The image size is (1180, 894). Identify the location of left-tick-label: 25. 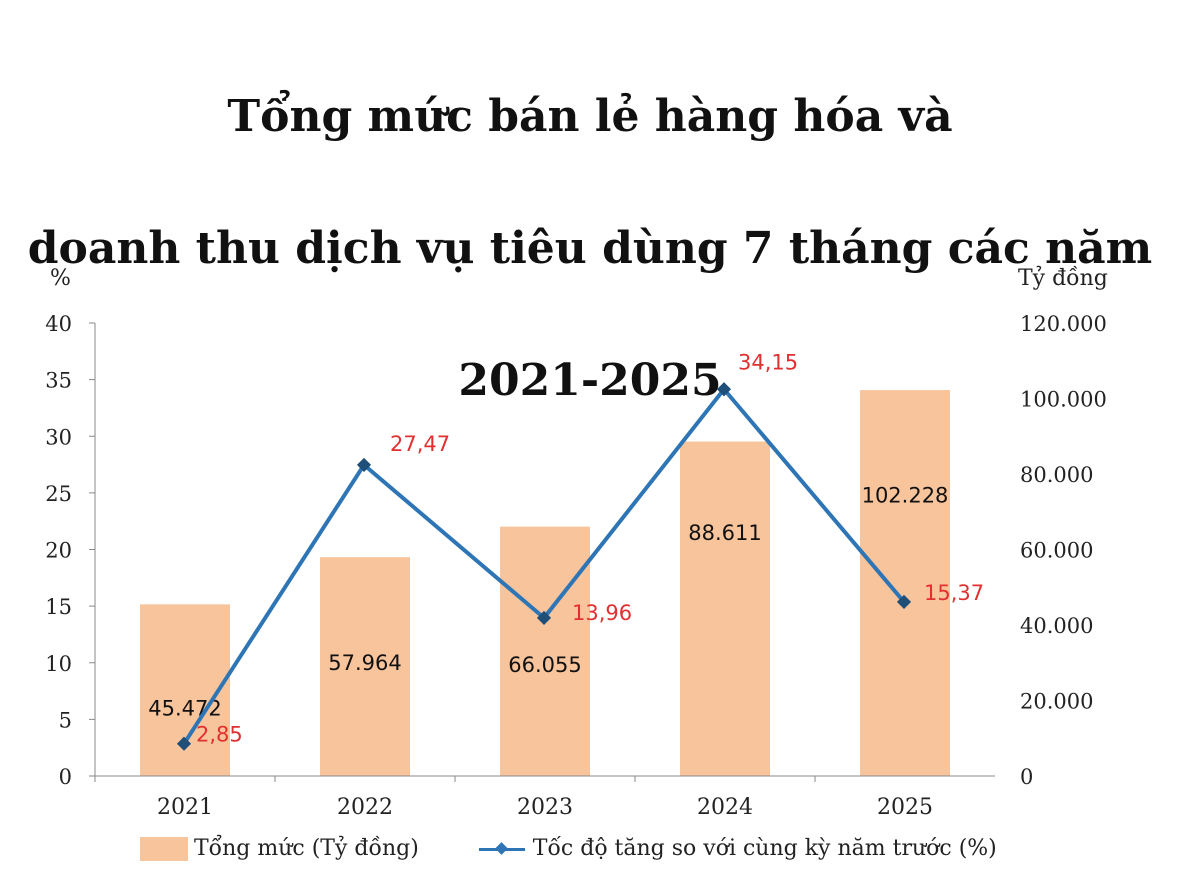
(58, 494).